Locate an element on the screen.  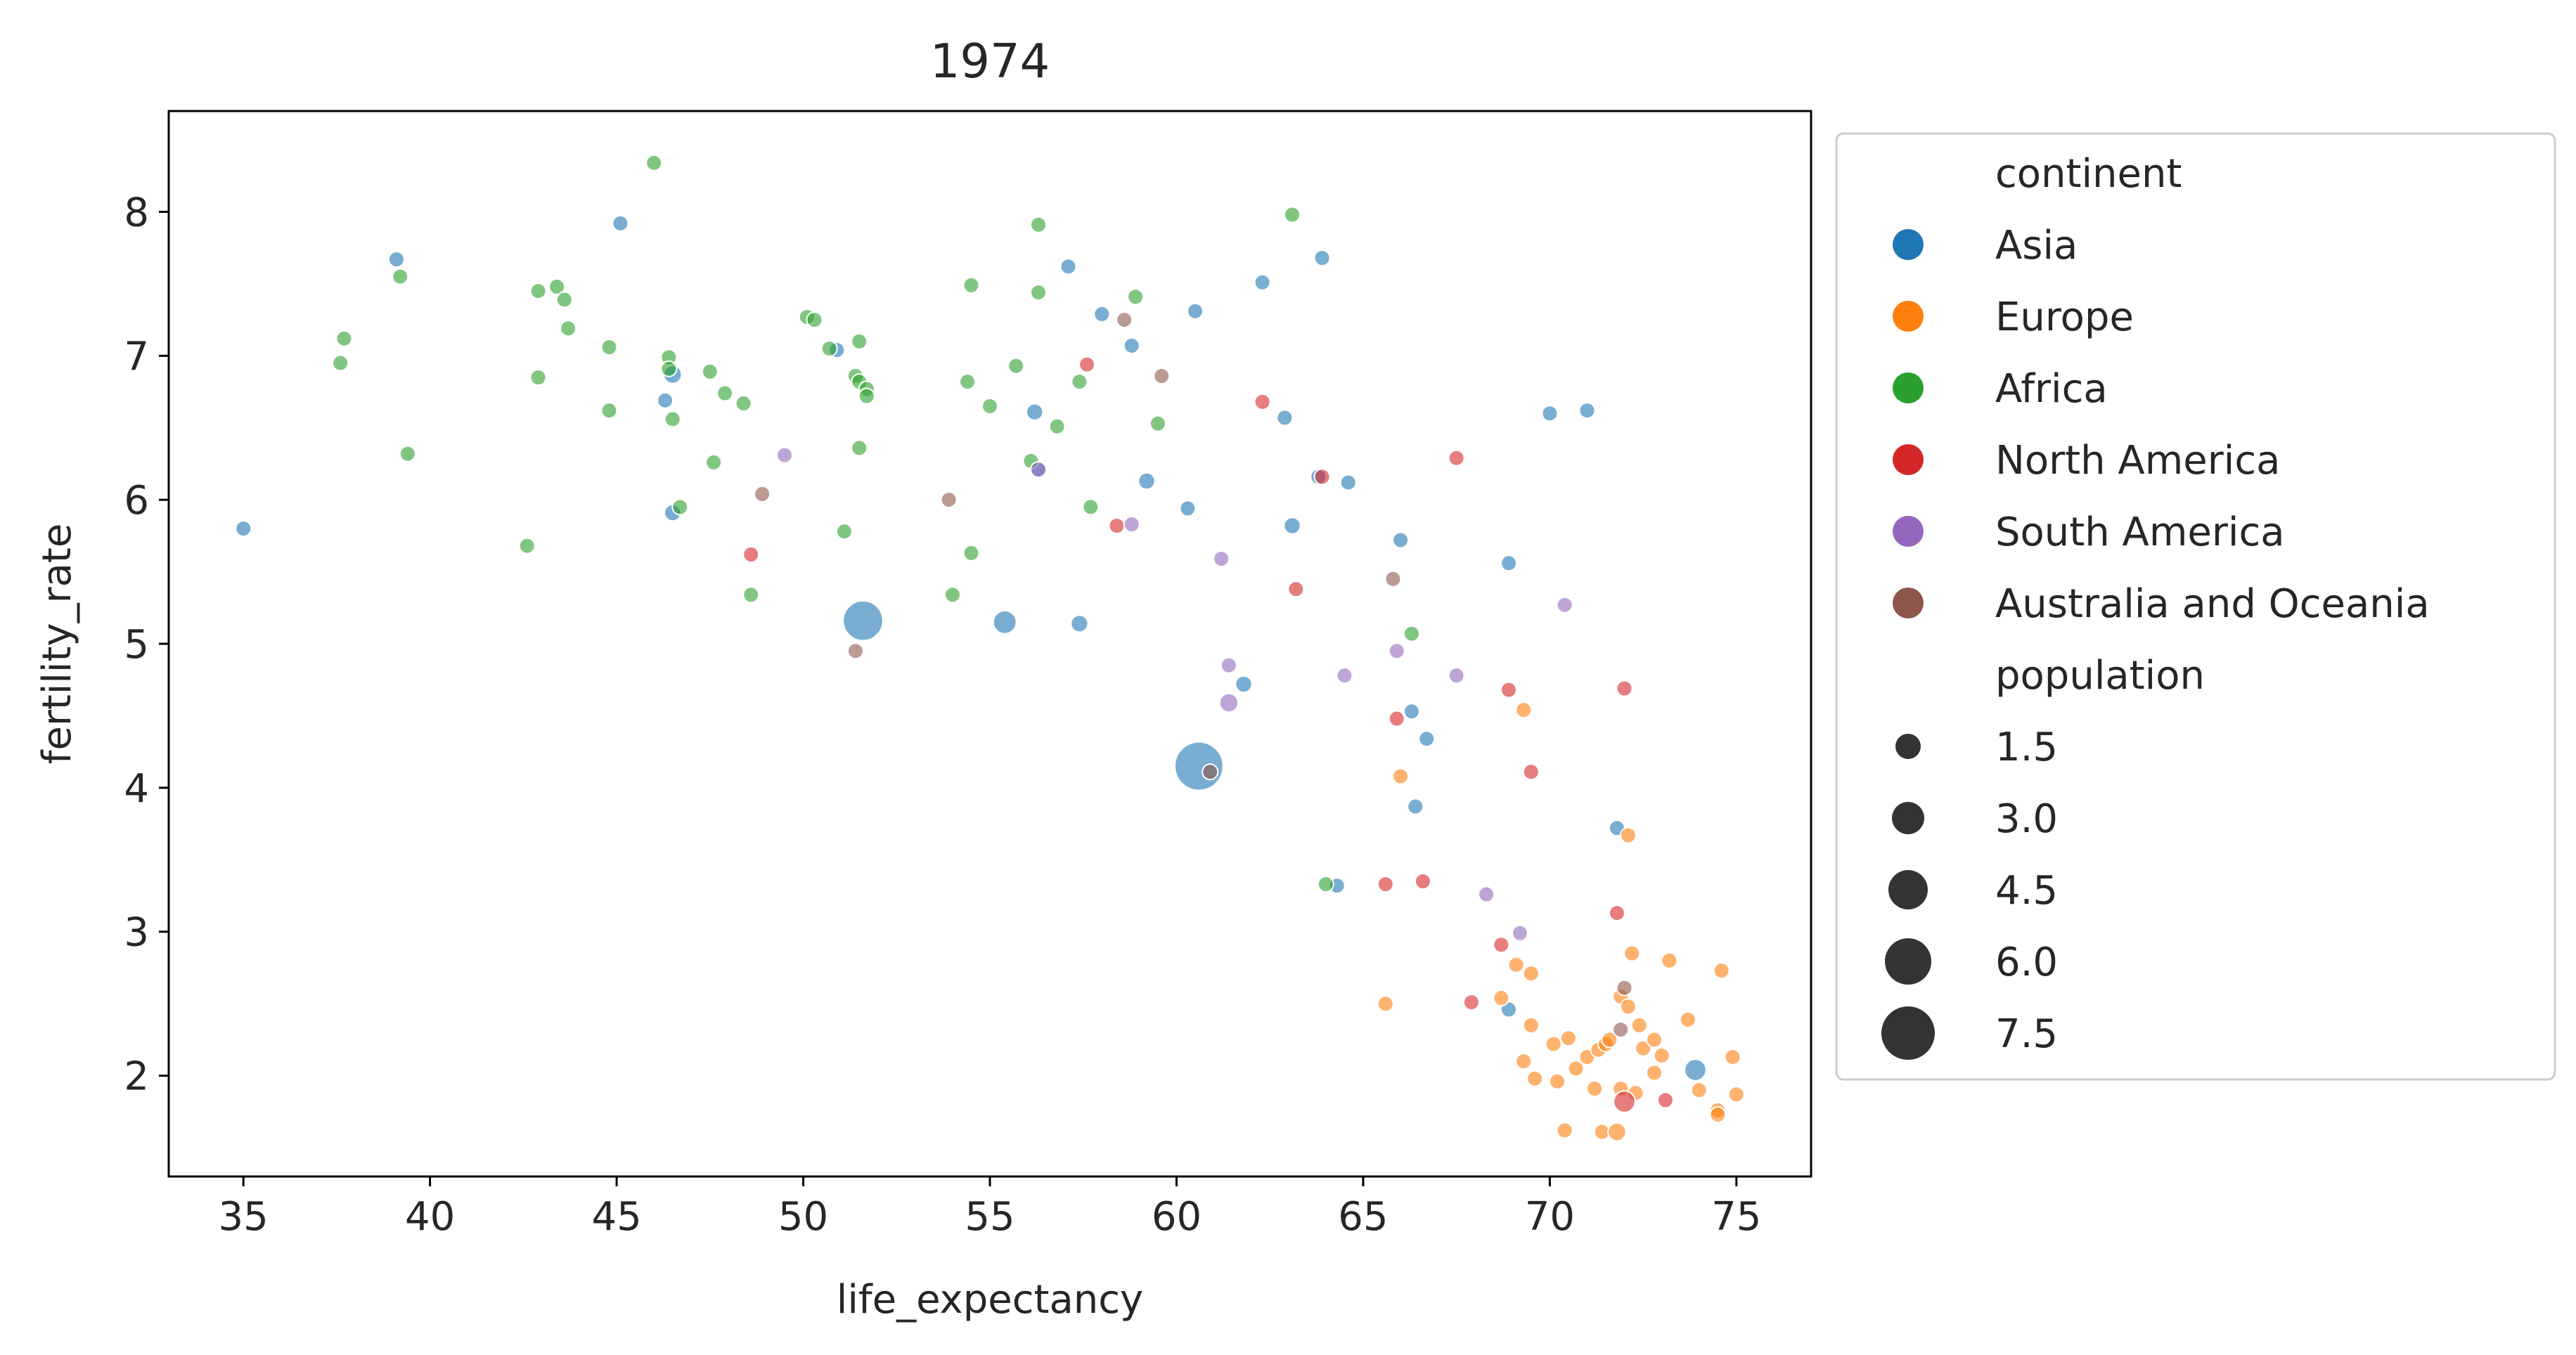
y-tick-label: 8 is located at coordinates (136, 212).